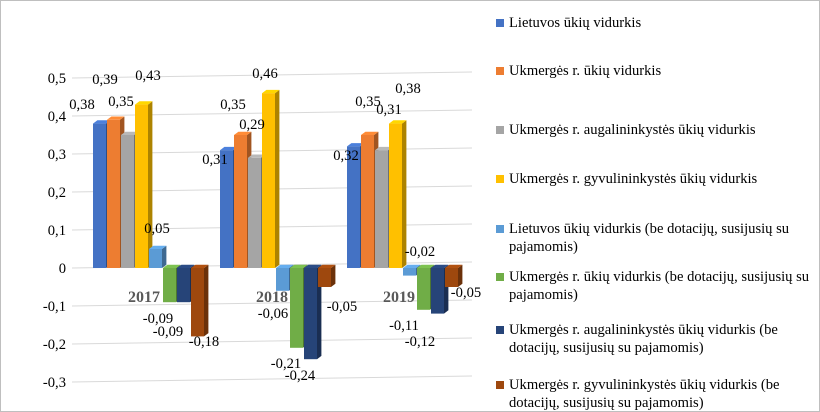  What do you see at coordinates (578, 71) in the screenshot?
I see `legend-item: Ukmergės r. ūkių vidurkis` at bounding box center [578, 71].